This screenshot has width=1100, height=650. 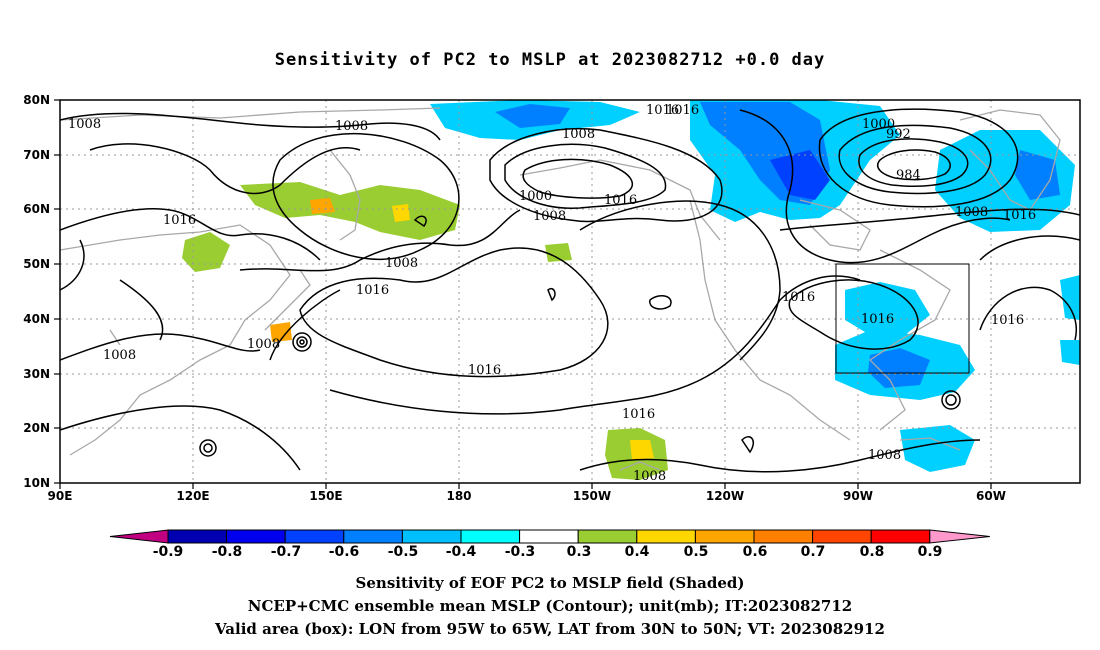 I want to click on lon-label: 120W, so click(x=725, y=496).